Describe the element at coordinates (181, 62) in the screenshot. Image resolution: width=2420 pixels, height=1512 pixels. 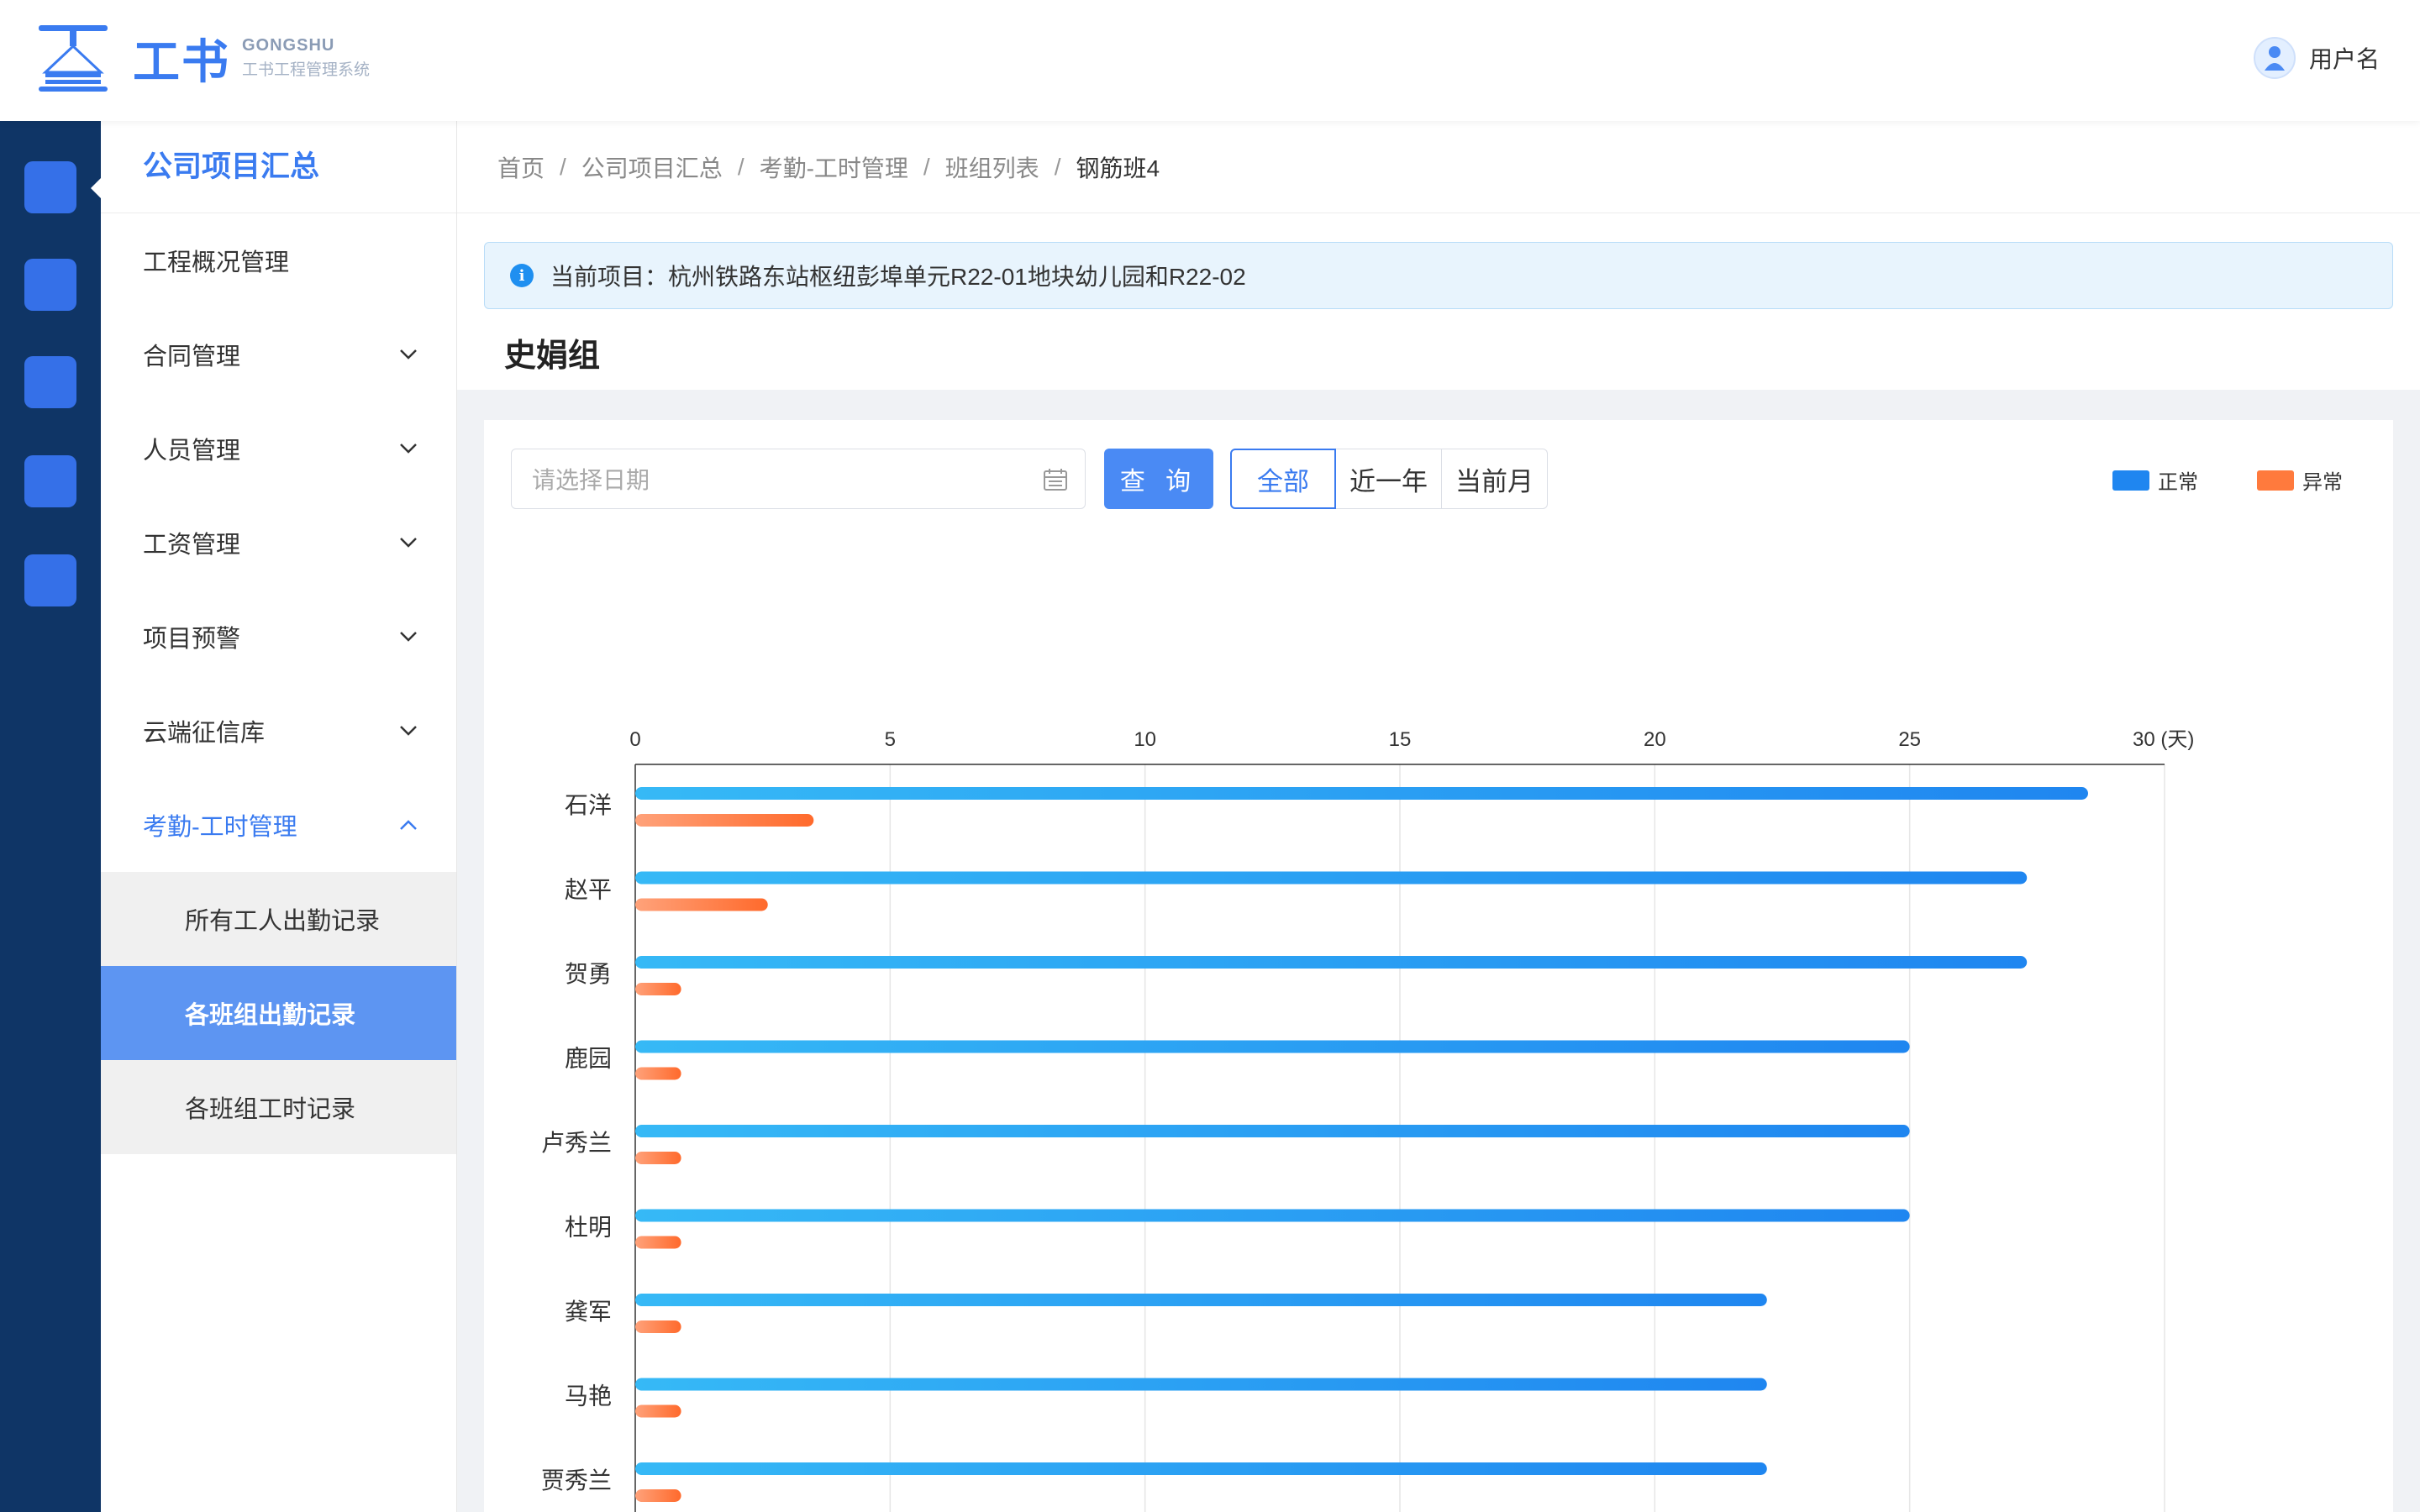
I see `logo-title: 工书` at that location.